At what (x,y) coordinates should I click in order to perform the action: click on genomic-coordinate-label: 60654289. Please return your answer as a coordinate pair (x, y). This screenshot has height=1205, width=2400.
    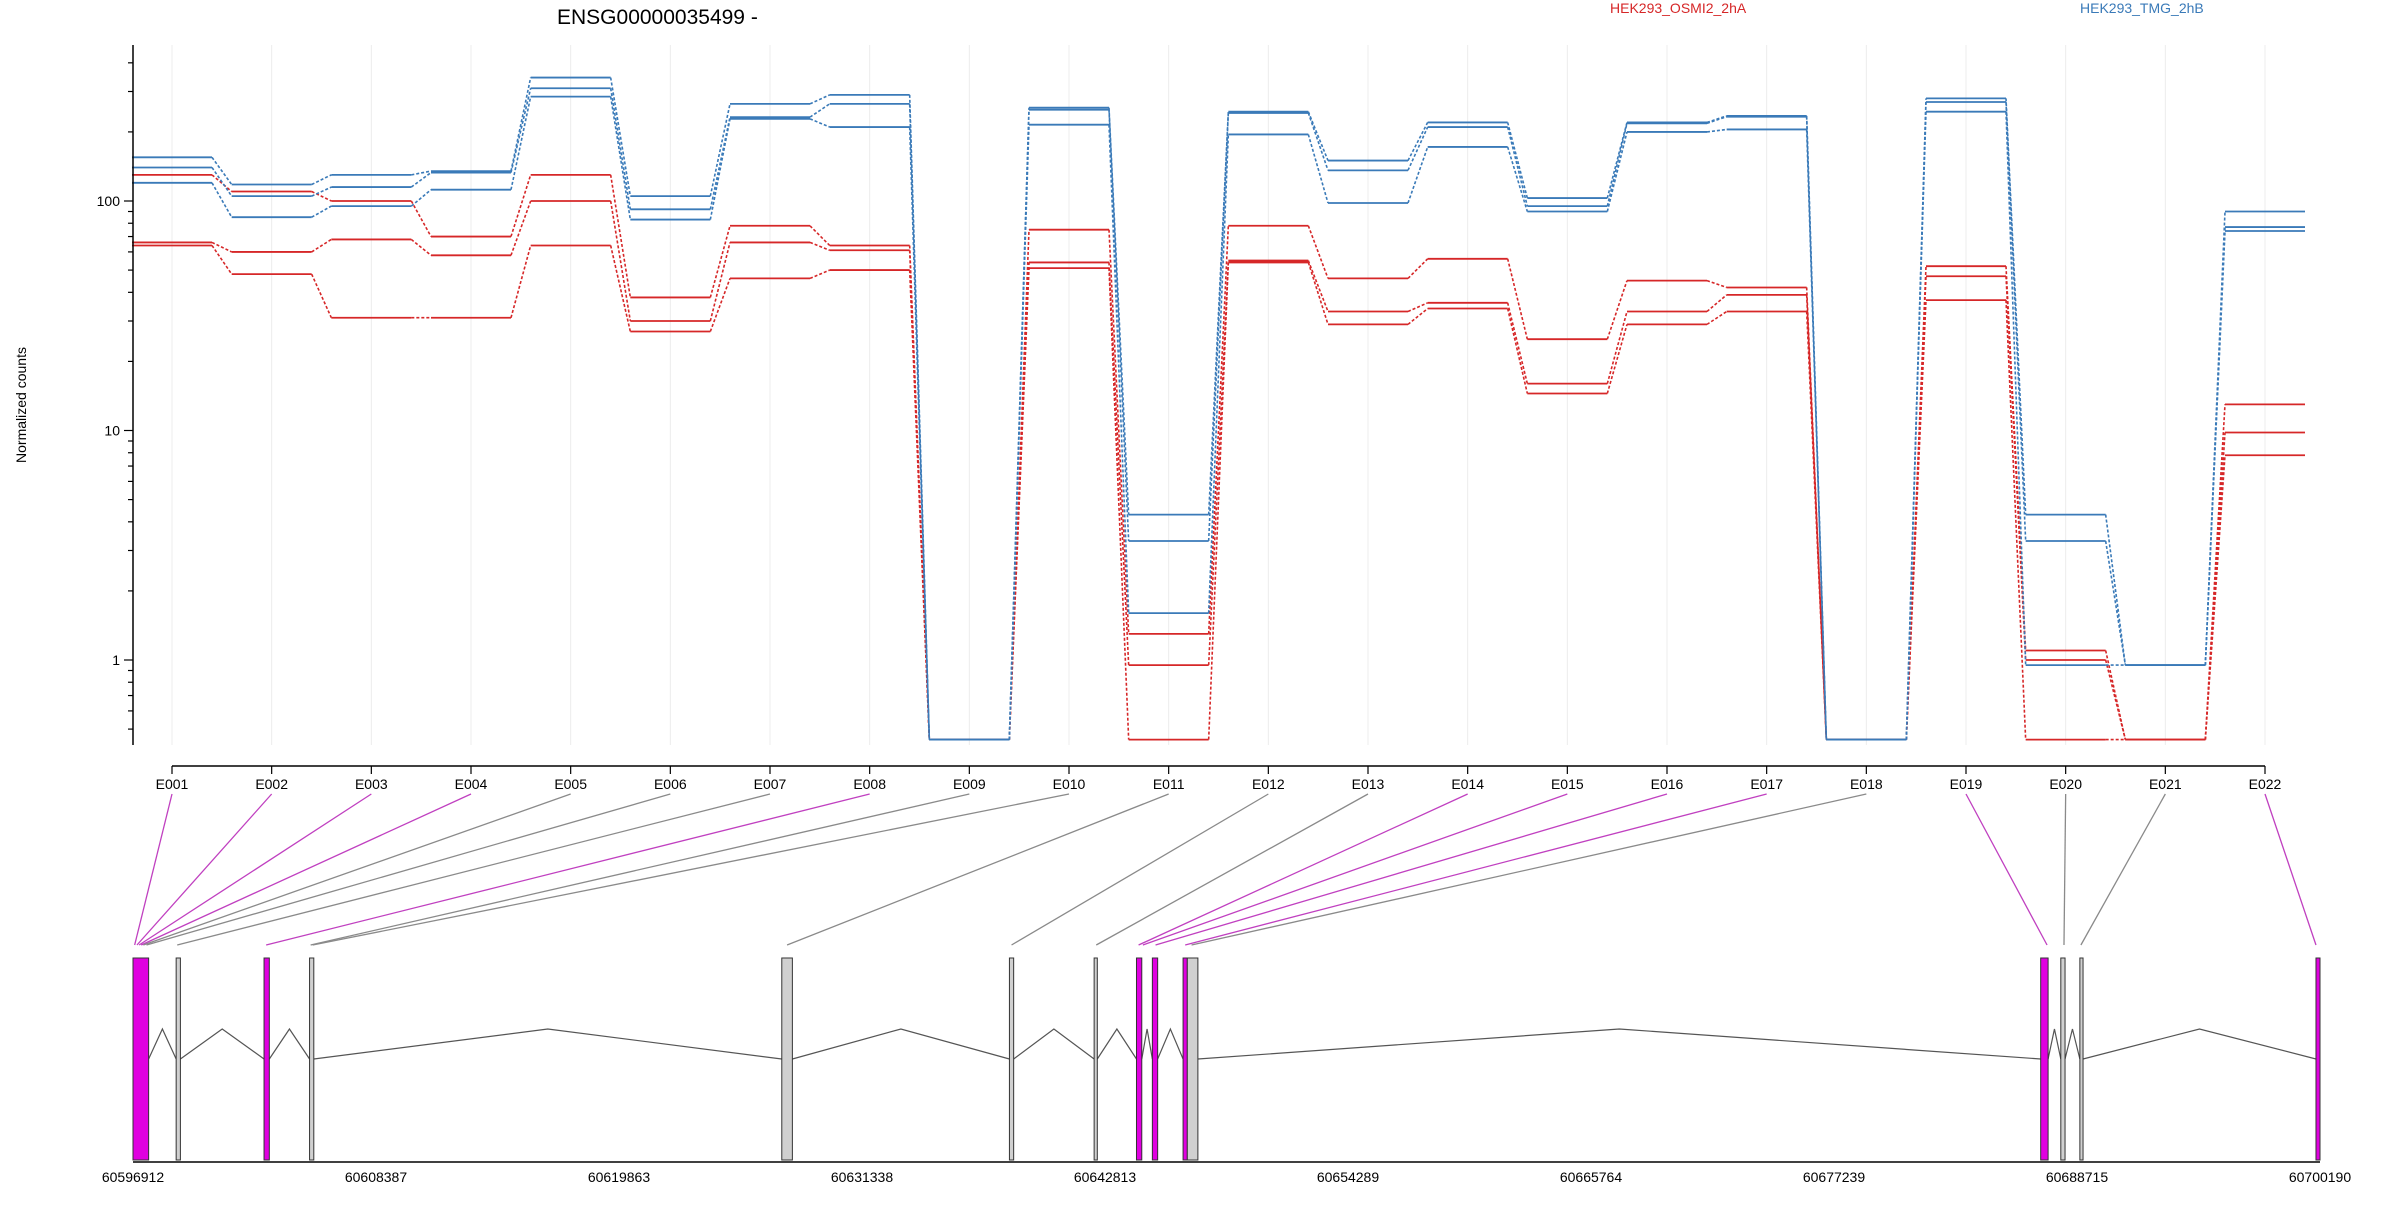
    Looking at the image, I should click on (1348, 1177).